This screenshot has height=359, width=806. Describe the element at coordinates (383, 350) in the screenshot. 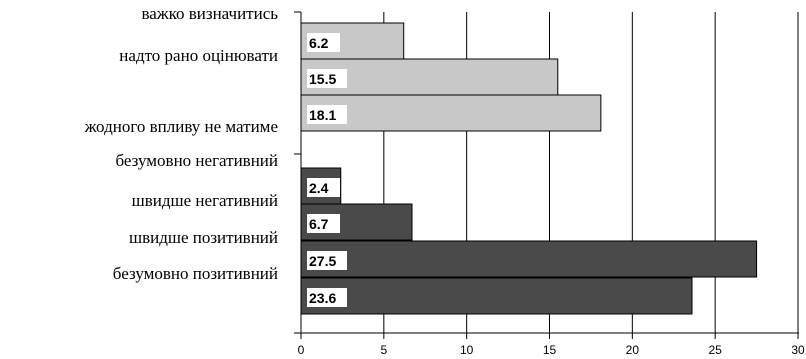

I see `x-tick-label-5: 5` at that location.